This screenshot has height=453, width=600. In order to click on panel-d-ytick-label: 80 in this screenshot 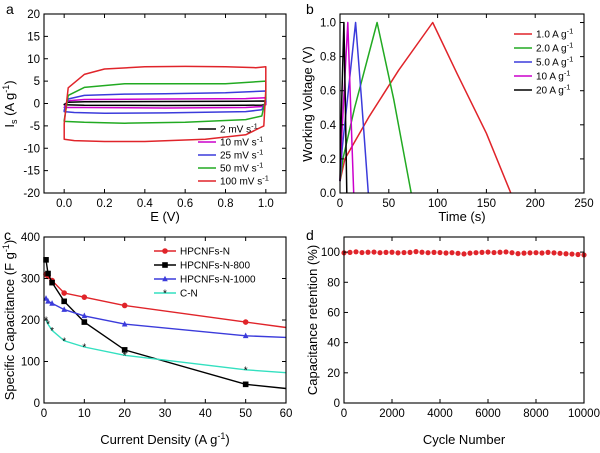, I will do `click(333, 283)`.